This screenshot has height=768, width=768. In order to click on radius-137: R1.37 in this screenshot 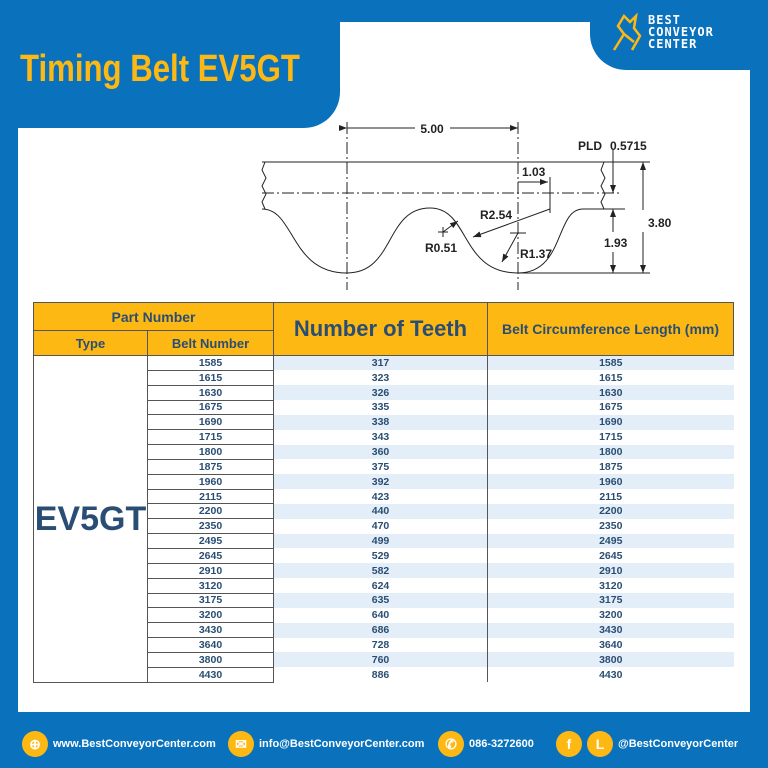, I will do `click(536, 254)`.